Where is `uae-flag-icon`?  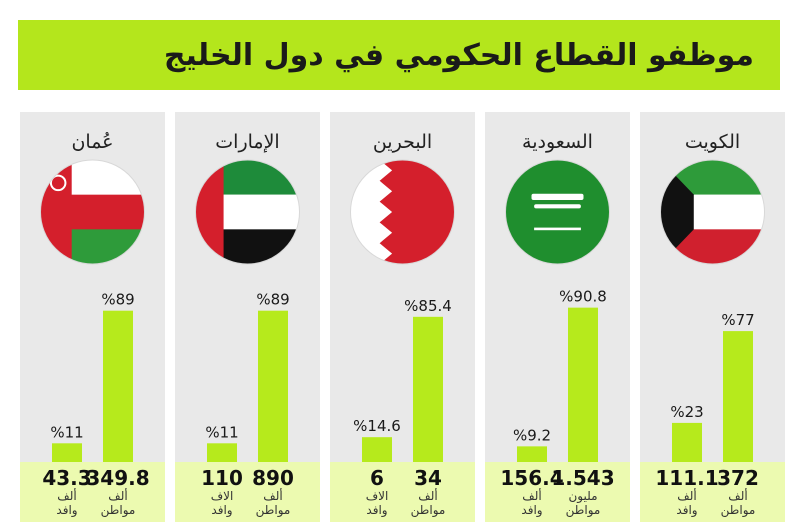 uae-flag-icon is located at coordinates (247, 212).